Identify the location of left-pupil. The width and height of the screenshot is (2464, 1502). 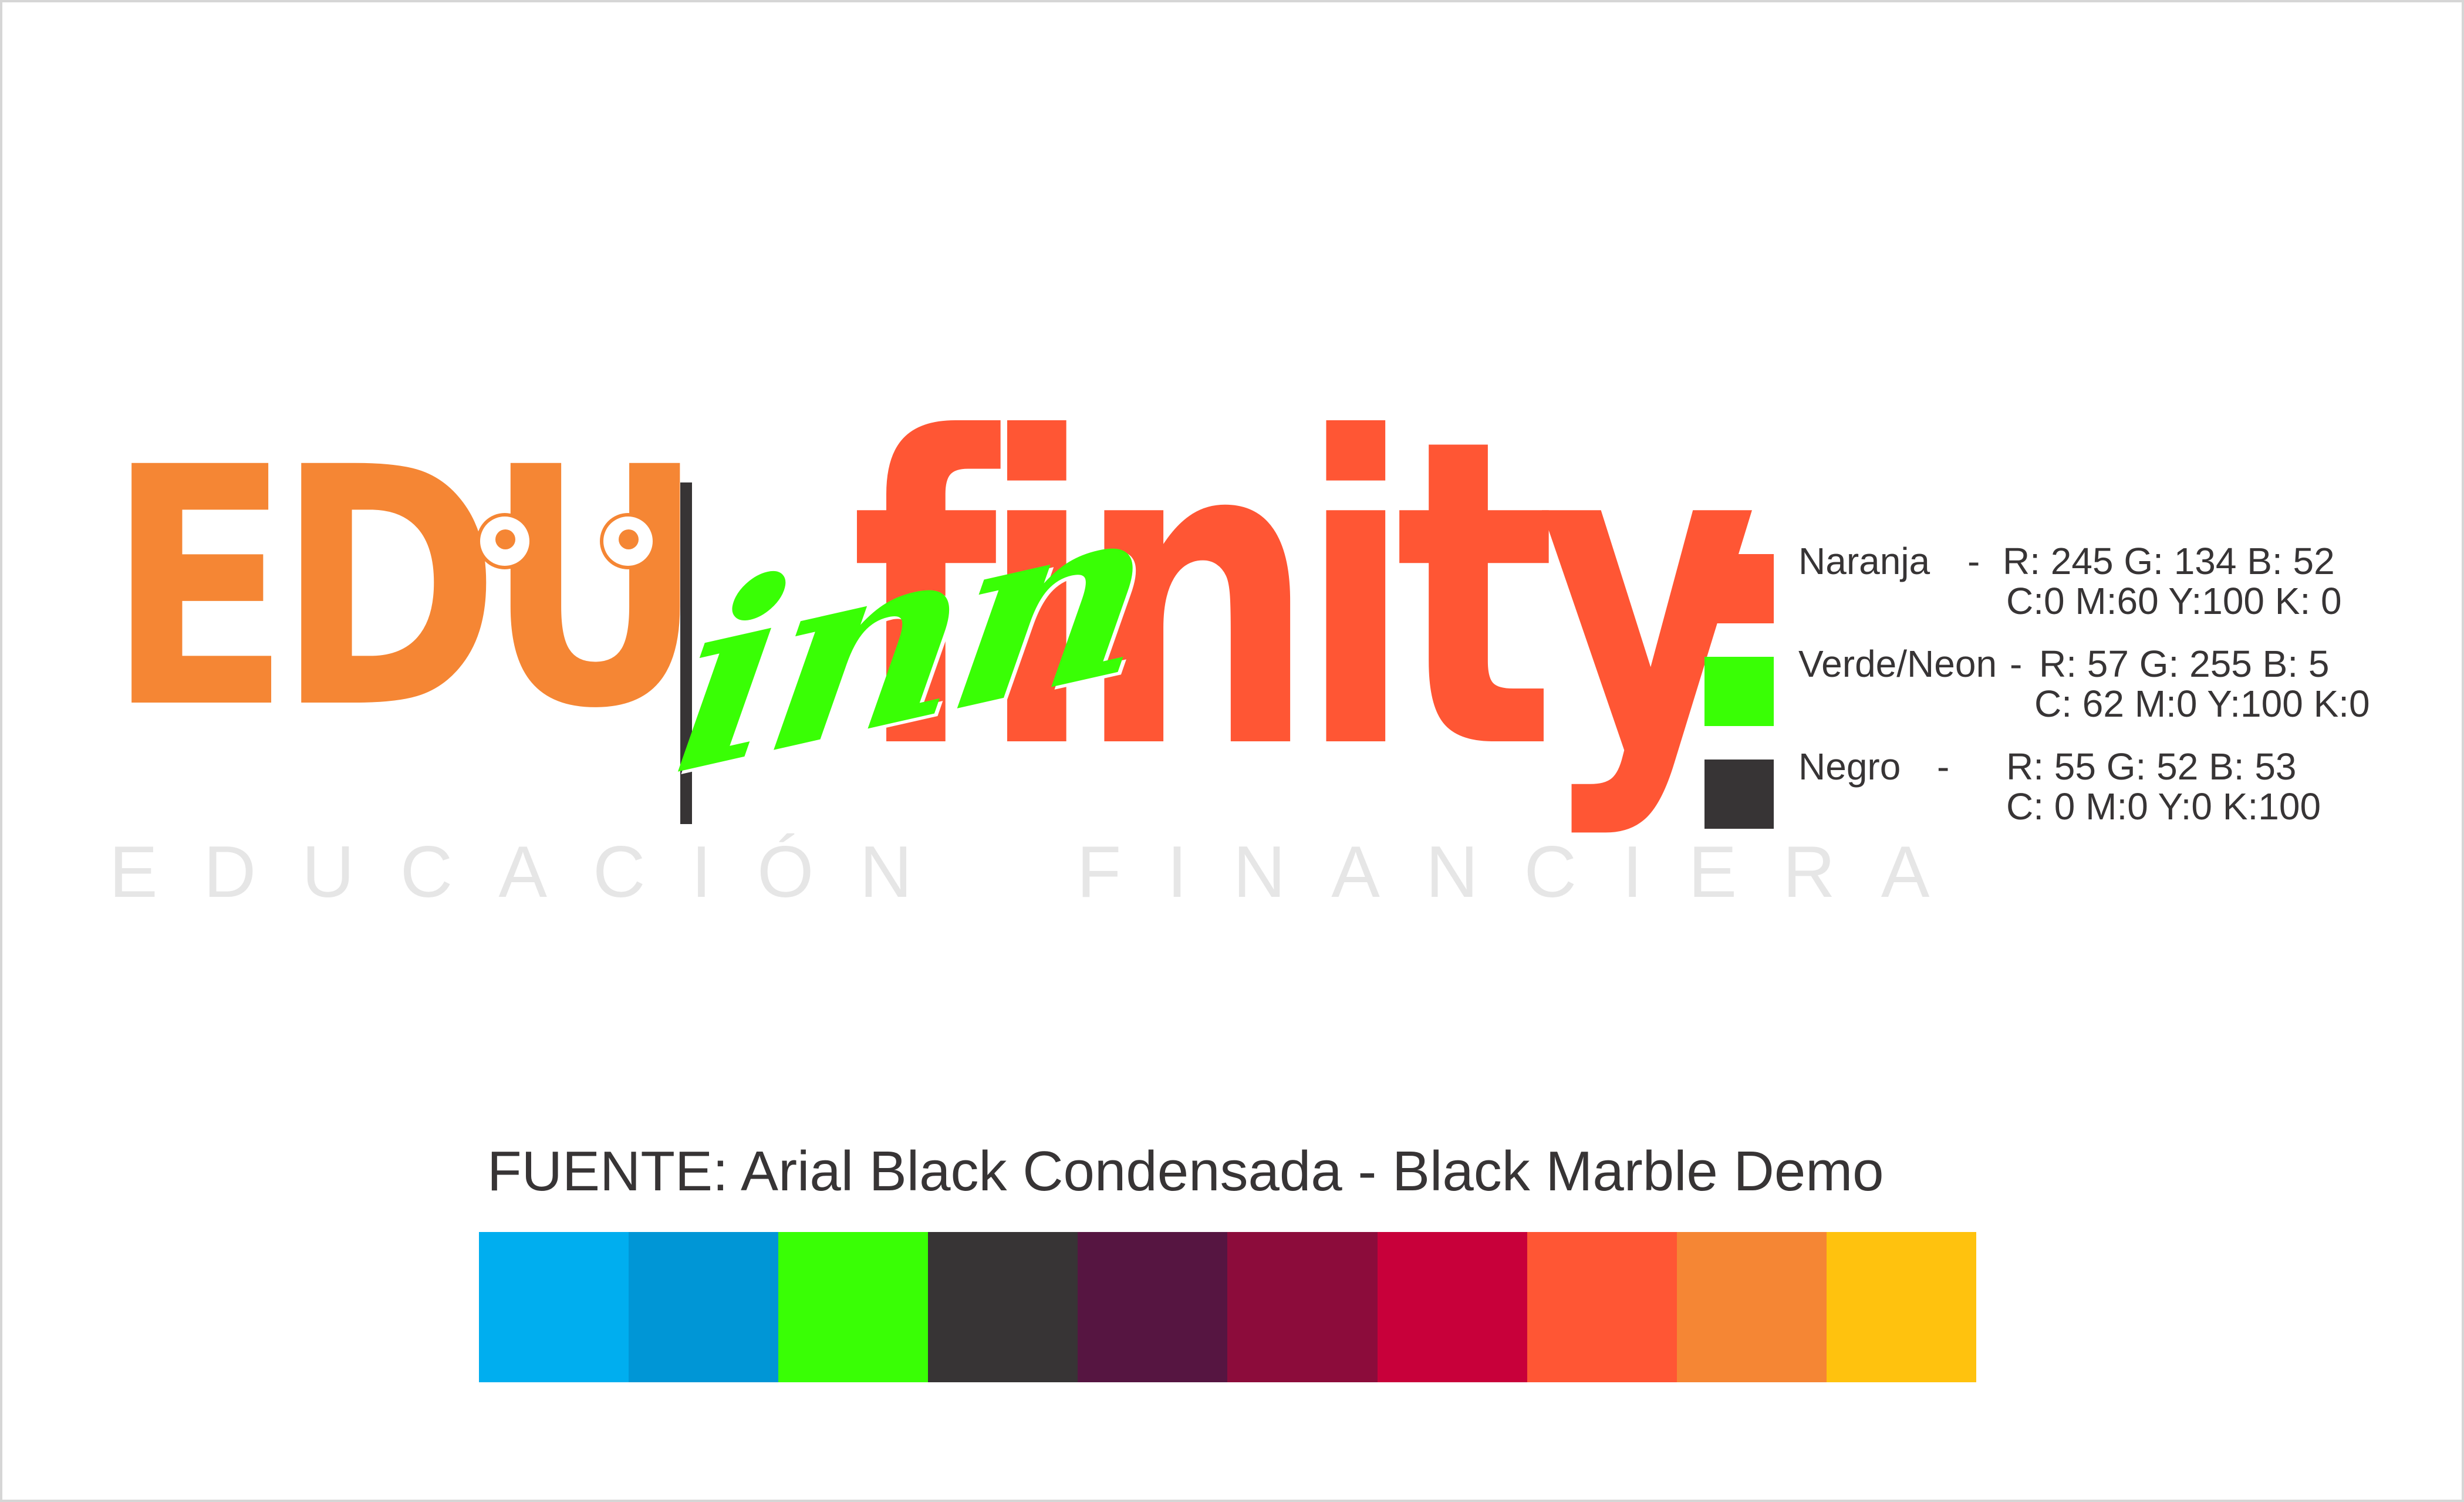
(505, 539).